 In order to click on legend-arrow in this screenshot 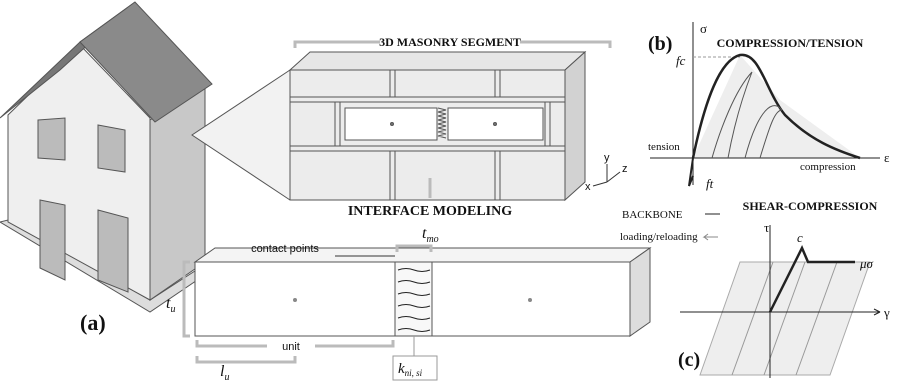, I will do `click(710, 237)`.